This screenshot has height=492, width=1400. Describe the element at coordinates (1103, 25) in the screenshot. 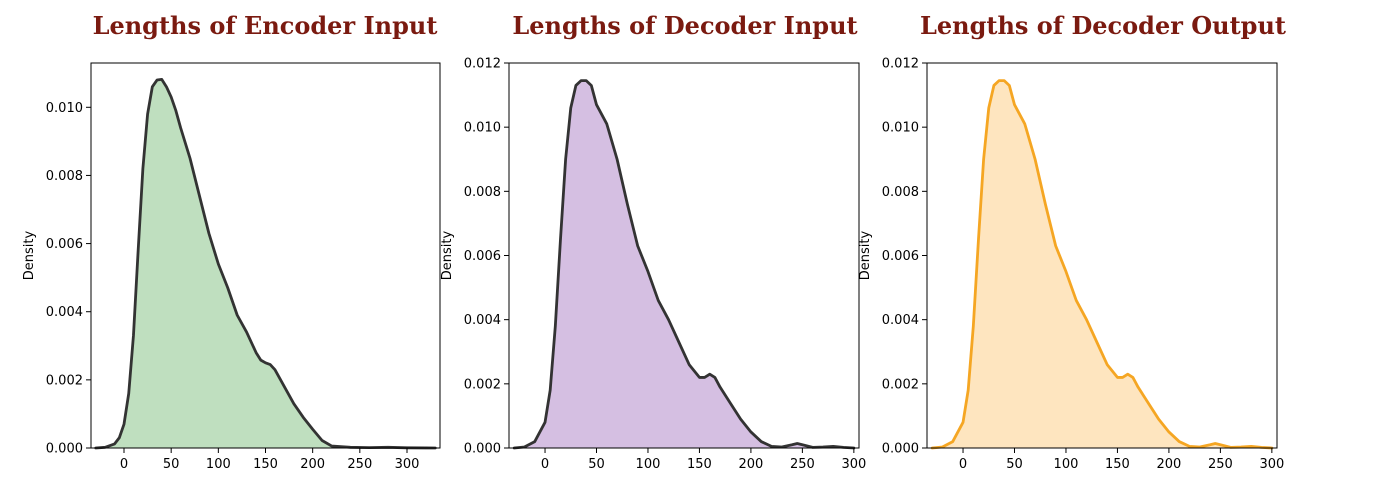

I see `panel-title-decoder-output: Lengths of Decoder Output` at that location.